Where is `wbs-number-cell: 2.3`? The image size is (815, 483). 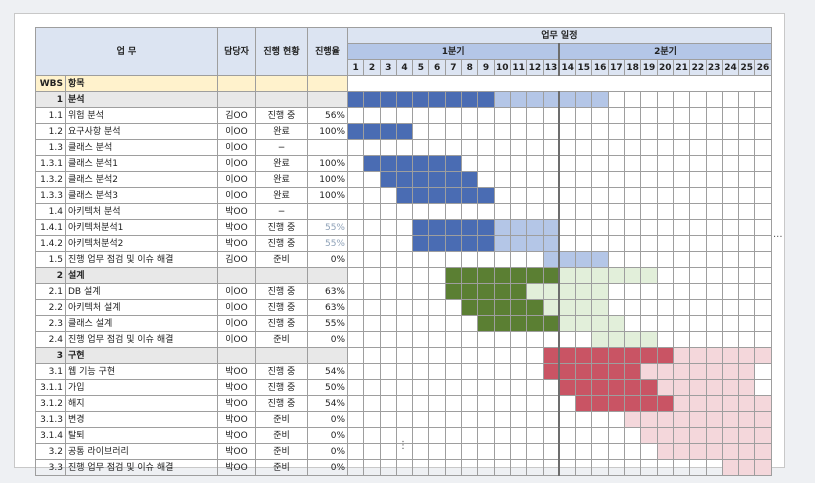
wbs-number-cell: 2.3 is located at coordinates (50, 323).